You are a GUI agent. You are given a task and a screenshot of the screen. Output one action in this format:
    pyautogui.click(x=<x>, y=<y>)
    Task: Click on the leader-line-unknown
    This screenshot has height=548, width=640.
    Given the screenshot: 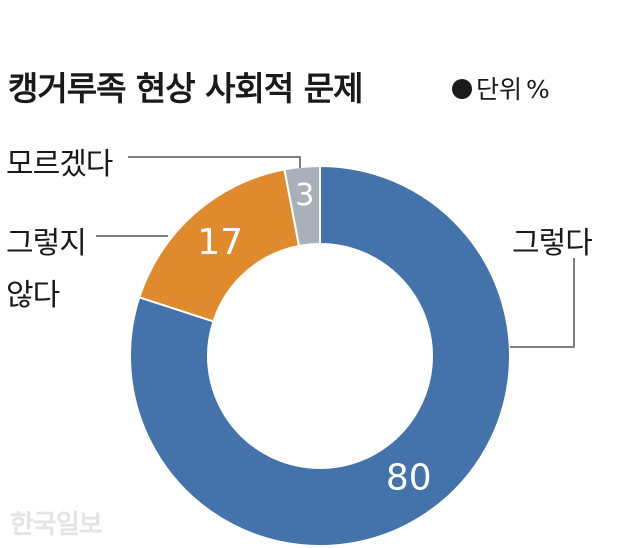 What is the action you would take?
    pyautogui.click(x=214, y=162)
    